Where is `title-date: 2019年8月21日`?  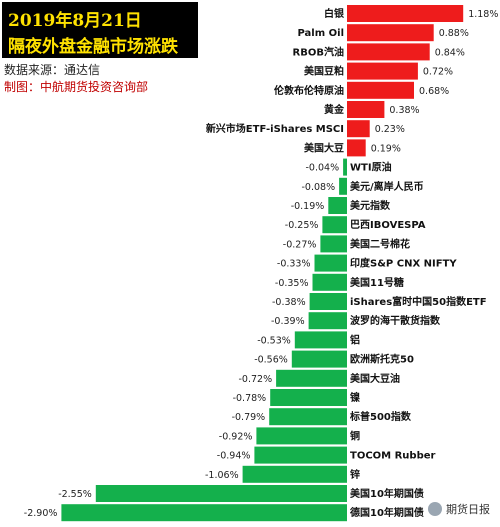 title-date: 2019年8月21日 is located at coordinates (75, 21).